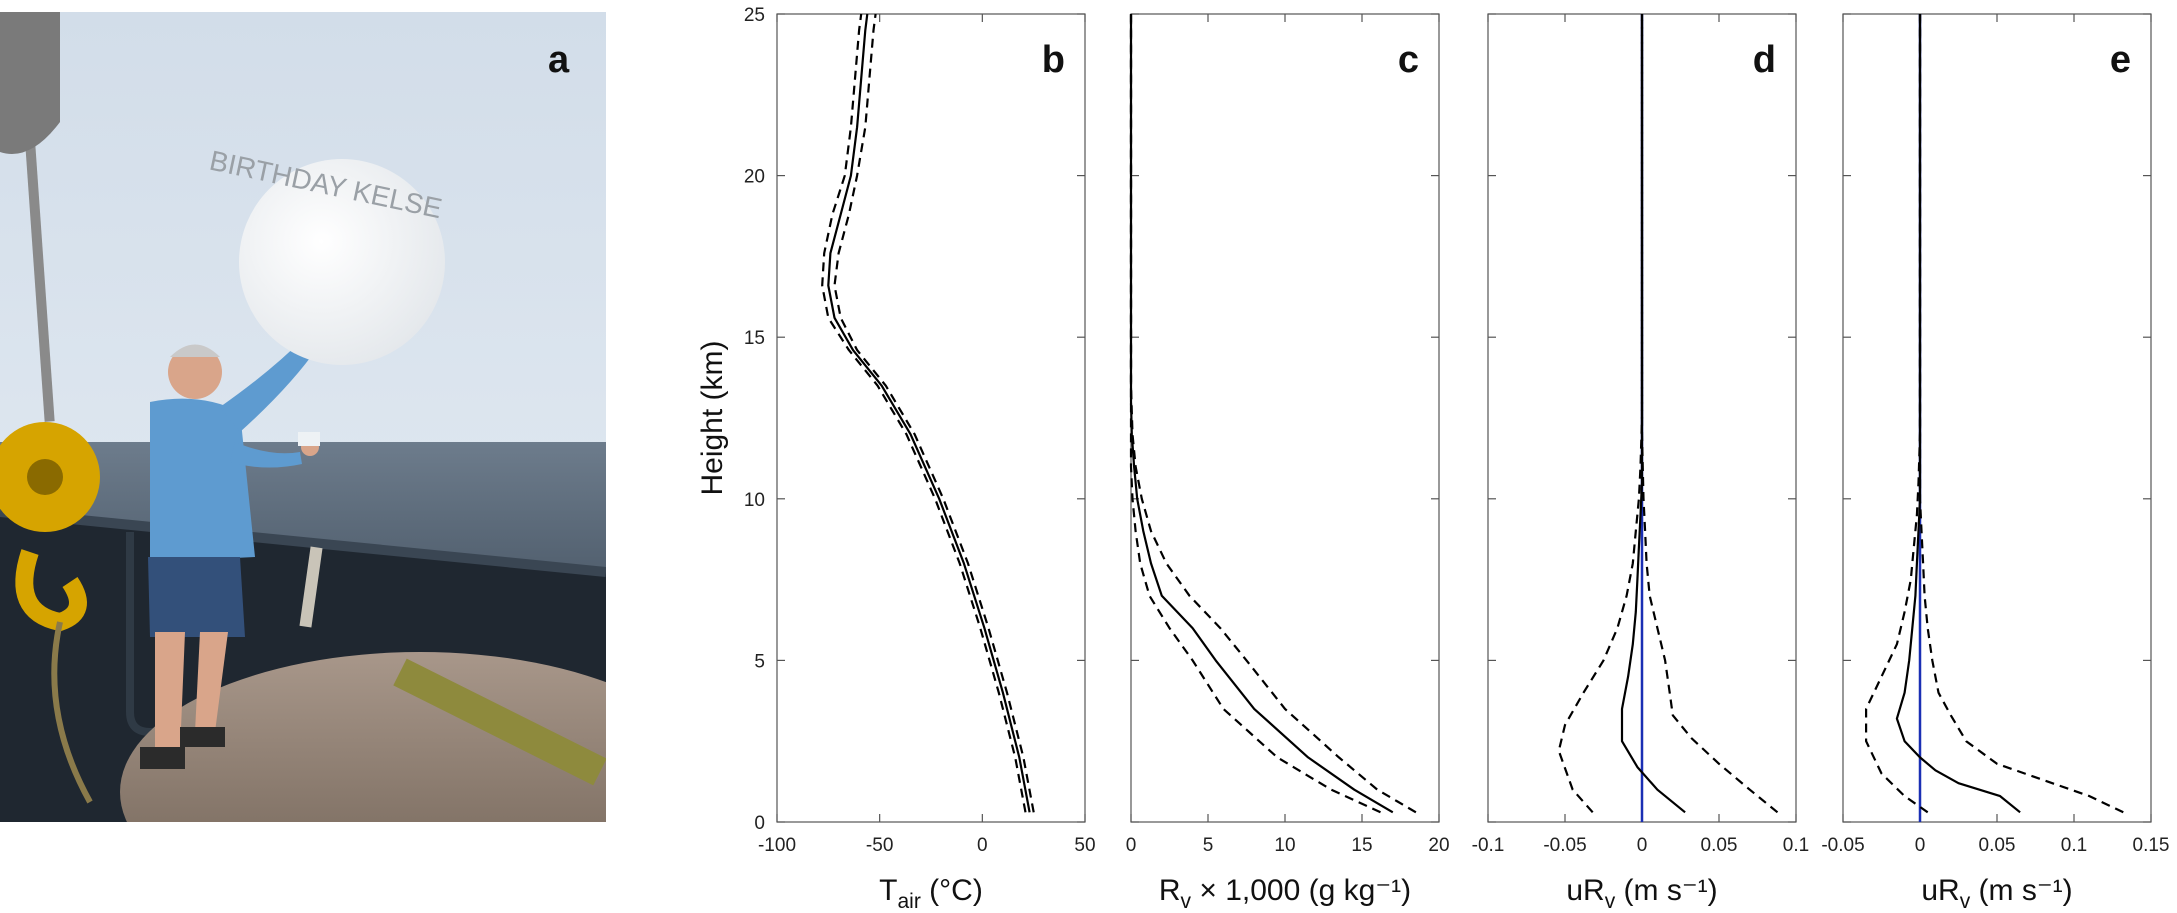 Image resolution: width=2177 pixels, height=913 pixels. Describe the element at coordinates (2120, 60) in the screenshot. I see `panel-letter-e: e` at that location.